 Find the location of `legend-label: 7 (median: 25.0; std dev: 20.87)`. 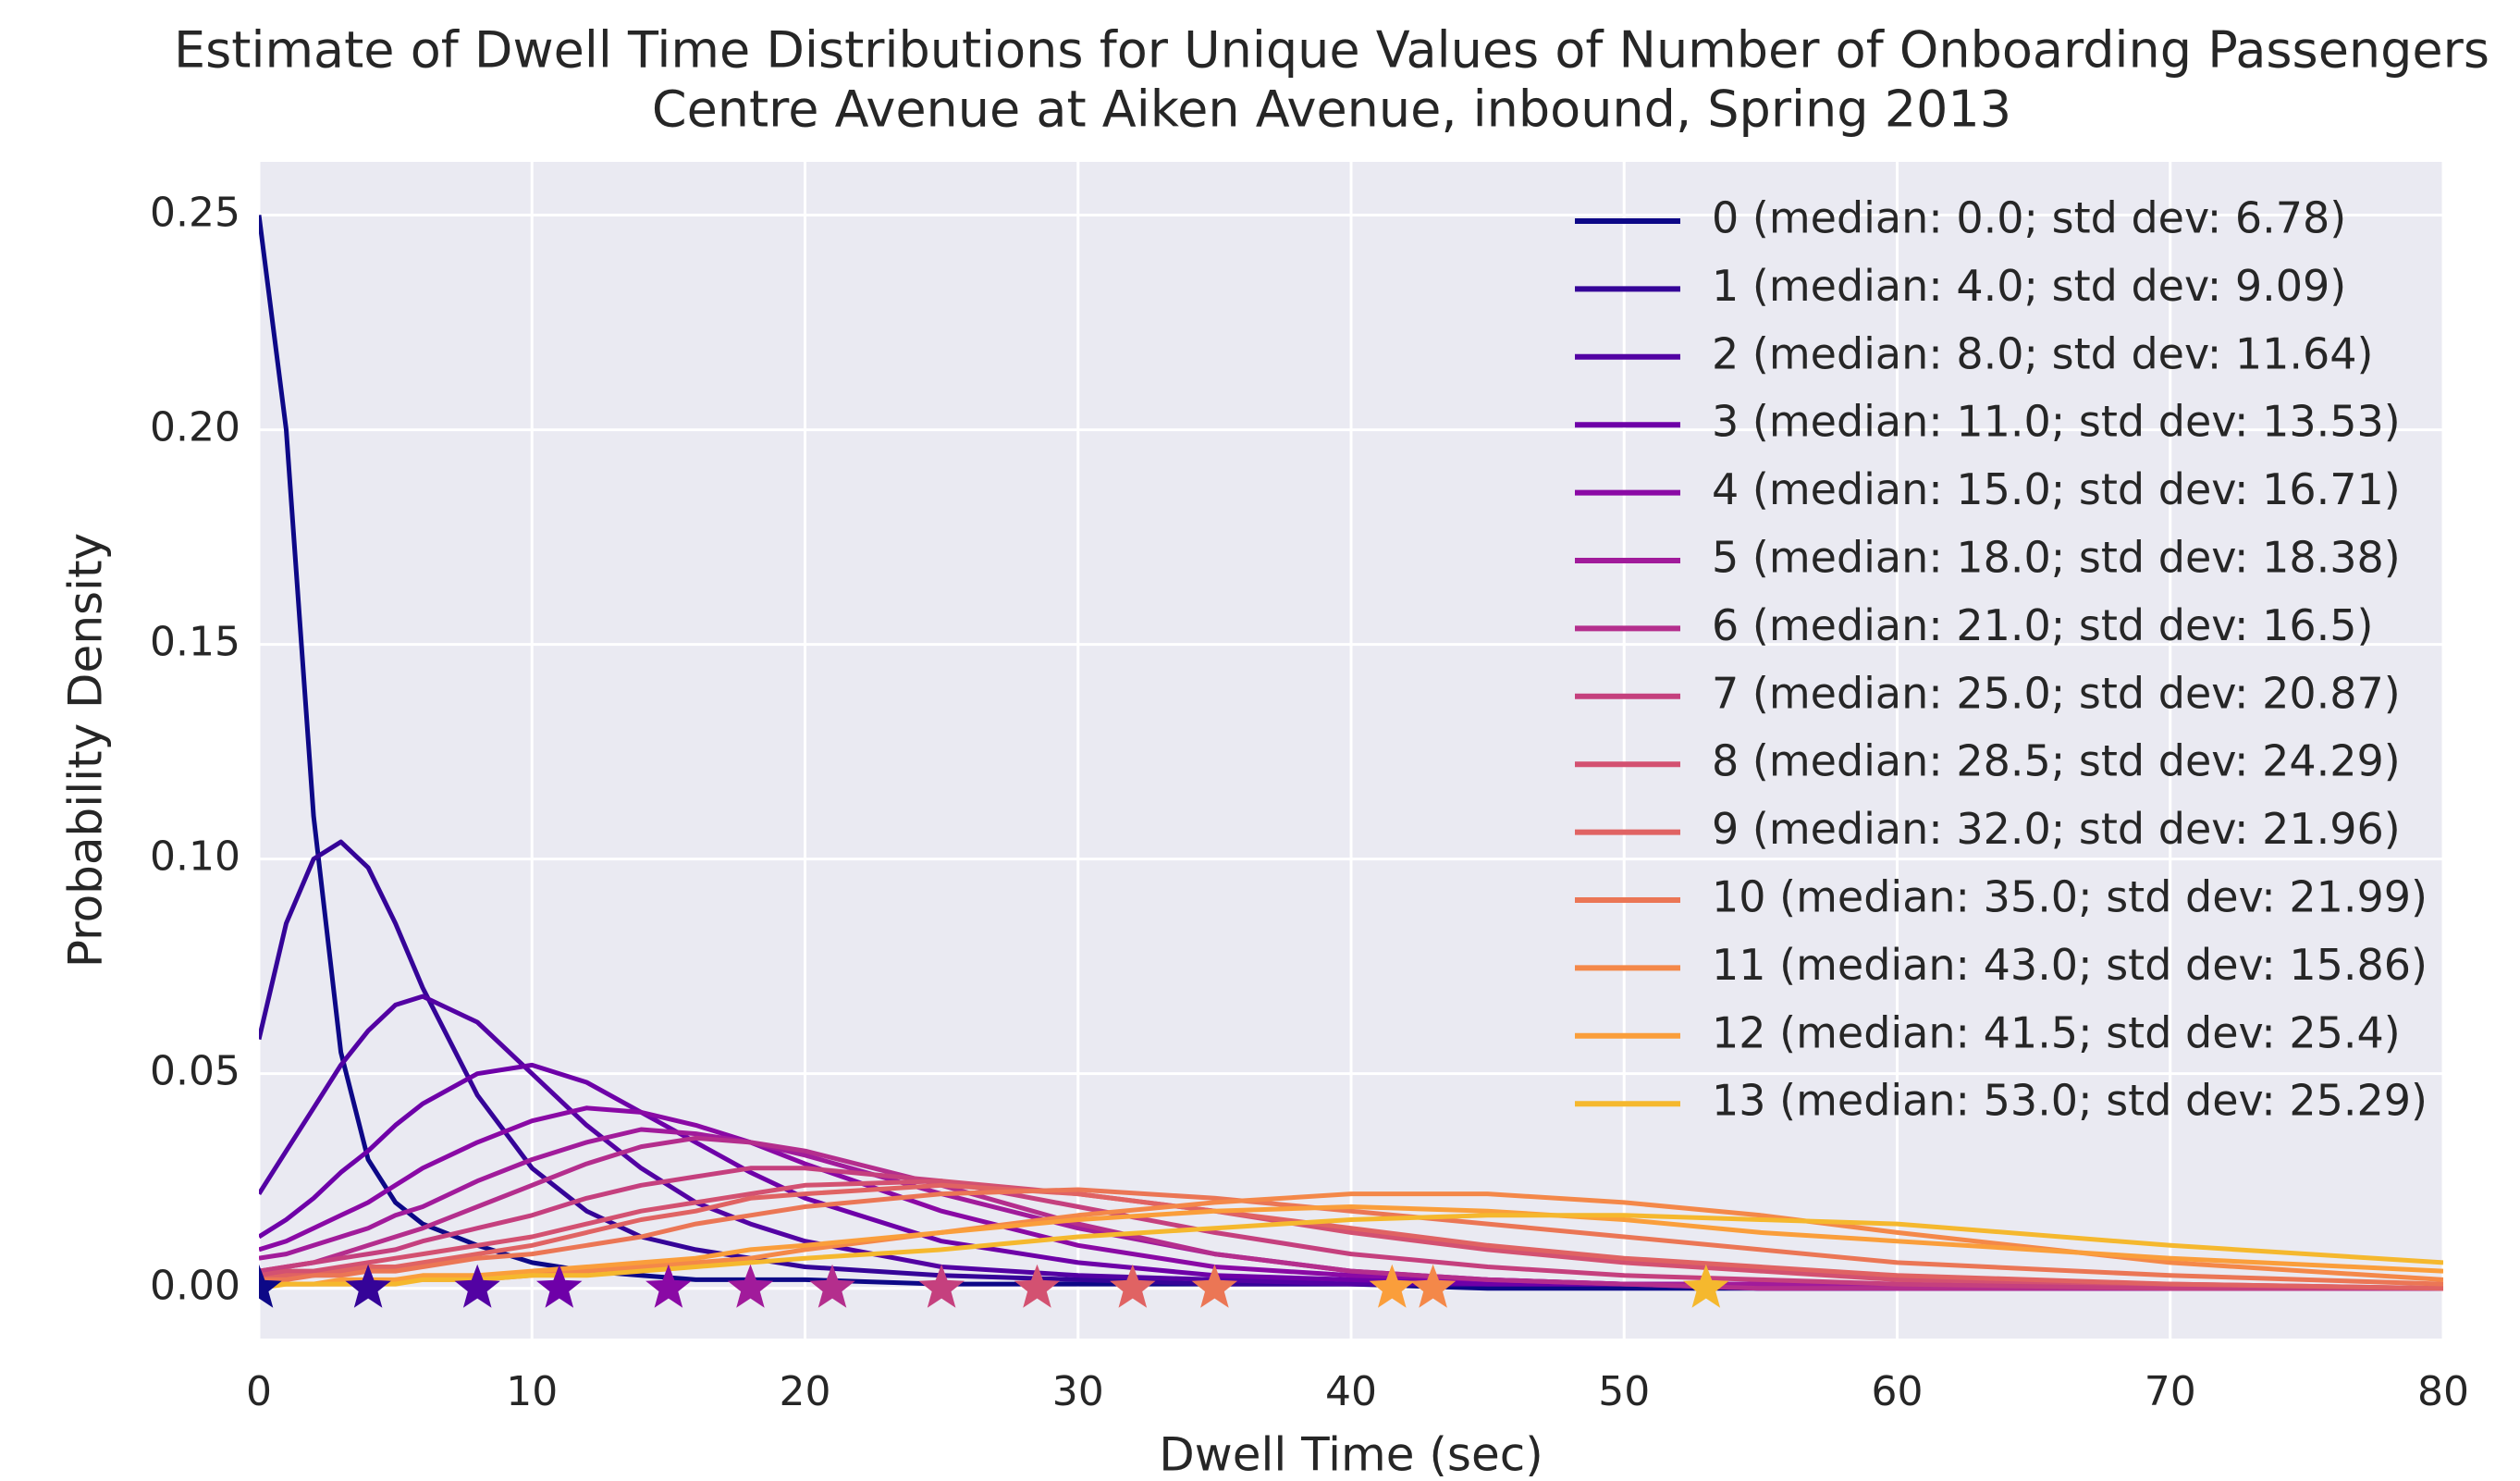

legend-label: 7 (median: 25.0; std dev: 20.87) is located at coordinates (2056, 693).